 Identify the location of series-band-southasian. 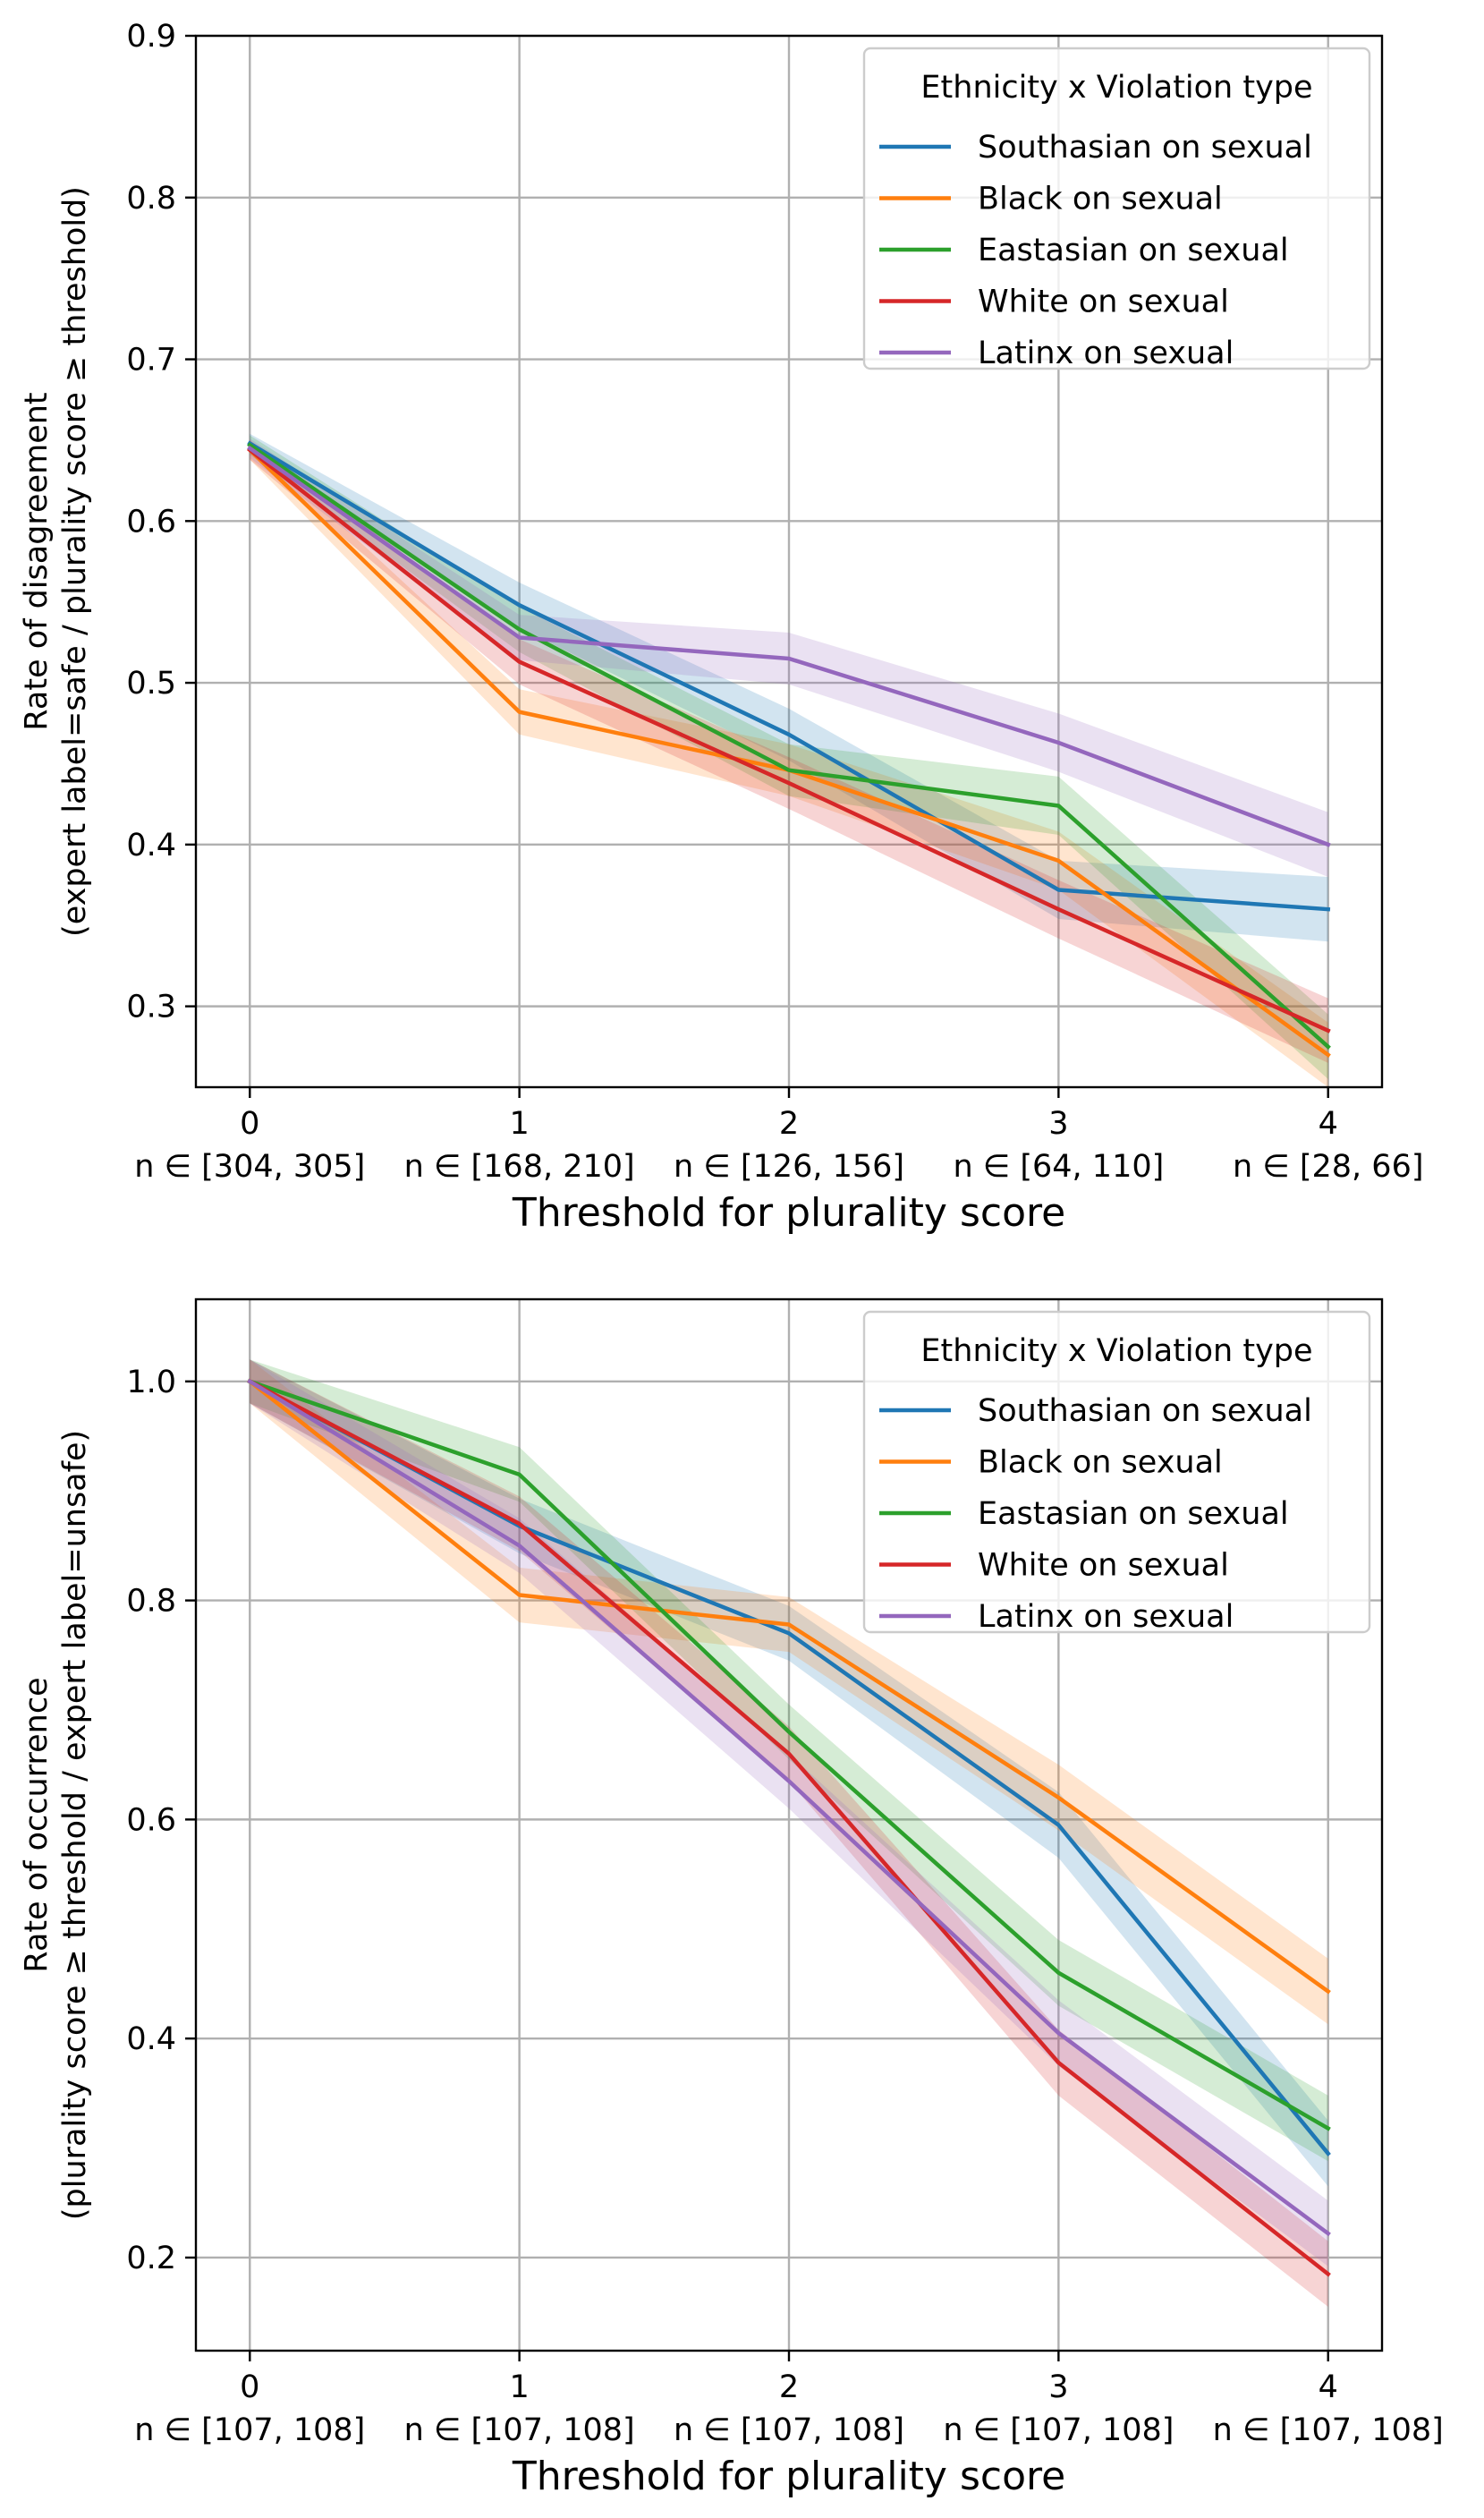
(789, 688).